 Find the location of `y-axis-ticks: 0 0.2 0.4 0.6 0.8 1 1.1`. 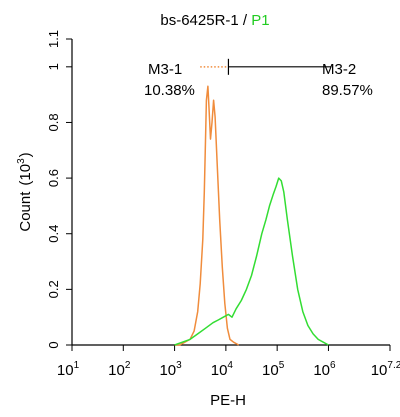

y-axis-ticks: 0 0.2 0.4 0.6 0.8 1 1.1 is located at coordinates (59, 189).